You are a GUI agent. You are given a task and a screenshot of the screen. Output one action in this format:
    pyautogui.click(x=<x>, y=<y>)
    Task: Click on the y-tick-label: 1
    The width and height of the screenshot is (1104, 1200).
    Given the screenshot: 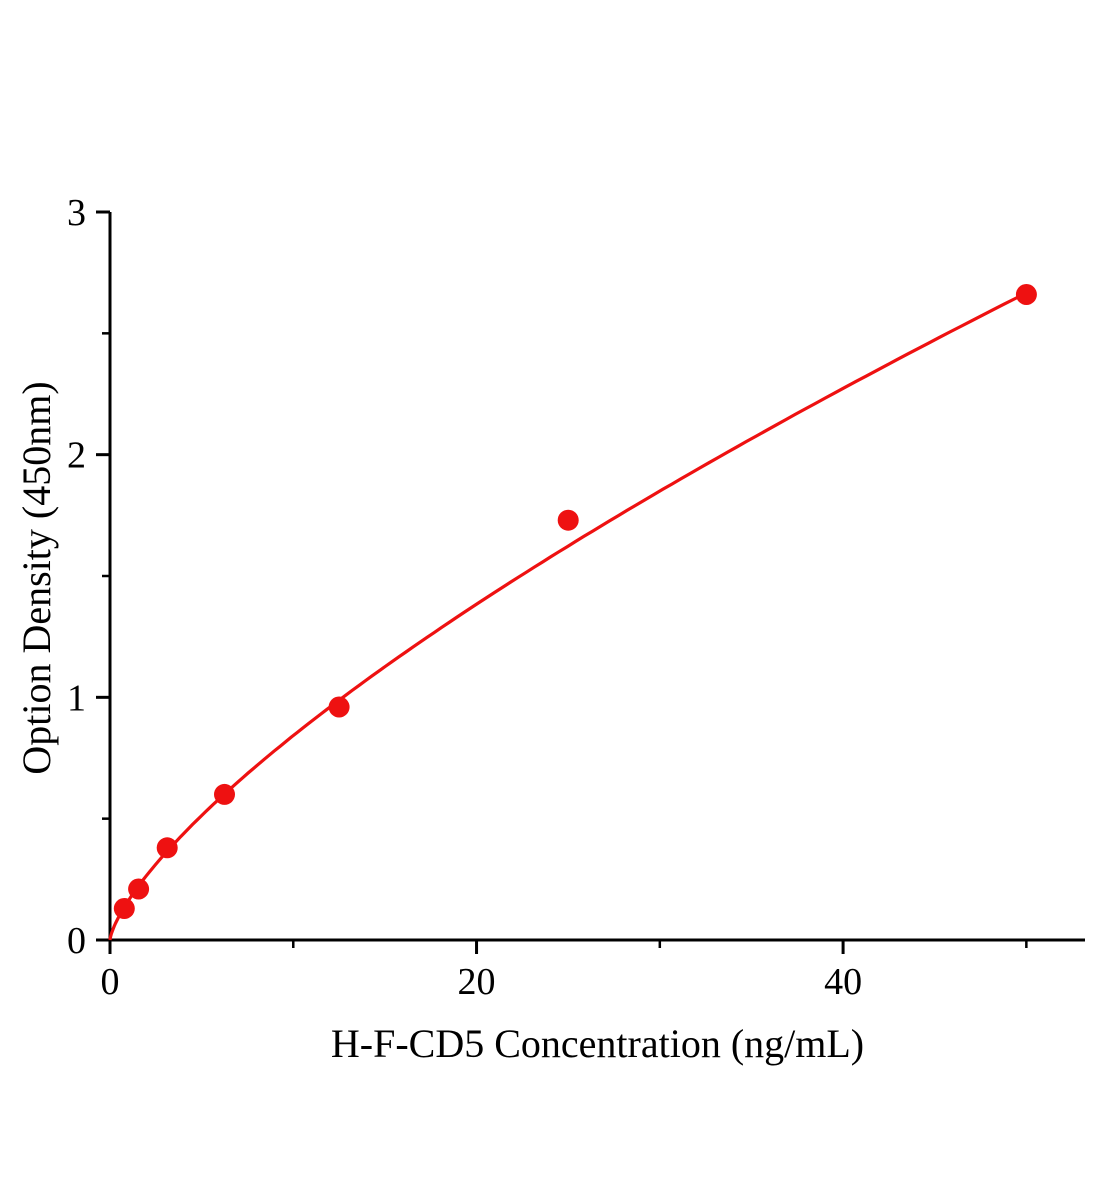 What is the action you would take?
    pyautogui.click(x=76, y=698)
    